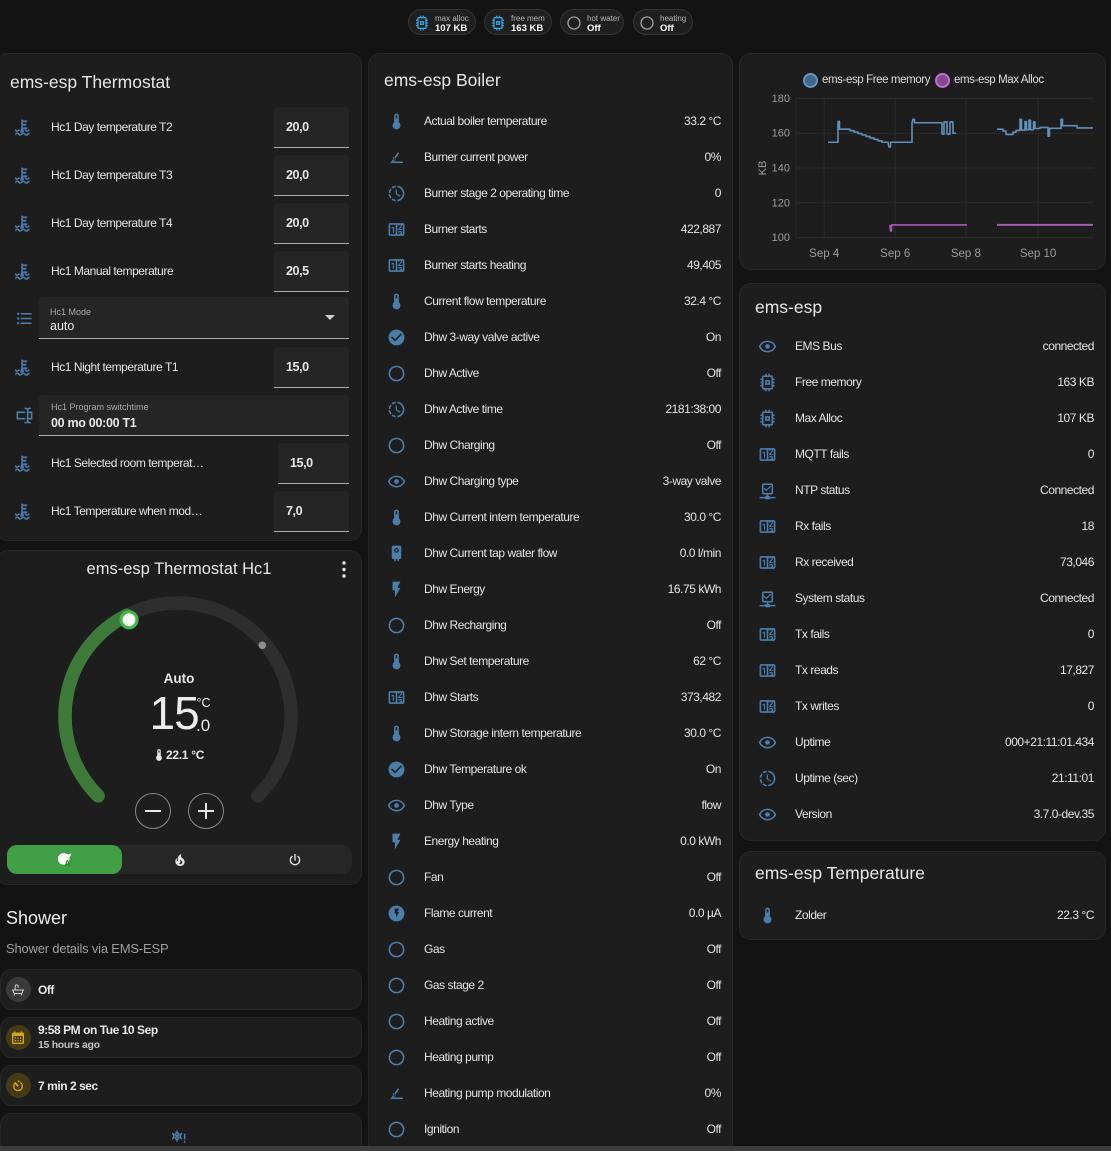 The width and height of the screenshot is (1111, 1151). What do you see at coordinates (781, 99) in the screenshot?
I see `svg-text: 180` at bounding box center [781, 99].